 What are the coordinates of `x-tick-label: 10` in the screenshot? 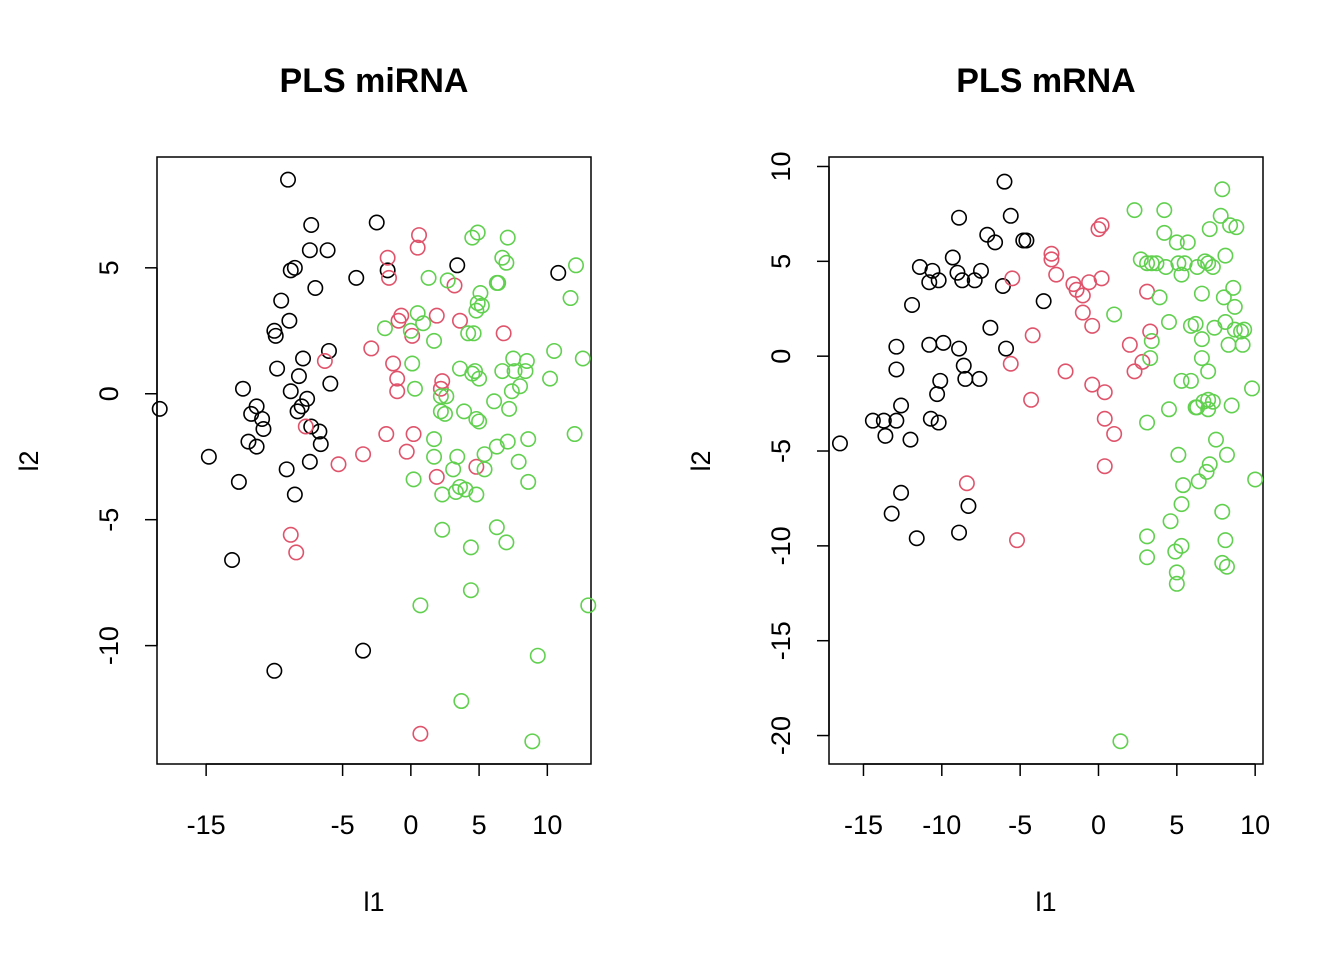 It's located at (547, 825).